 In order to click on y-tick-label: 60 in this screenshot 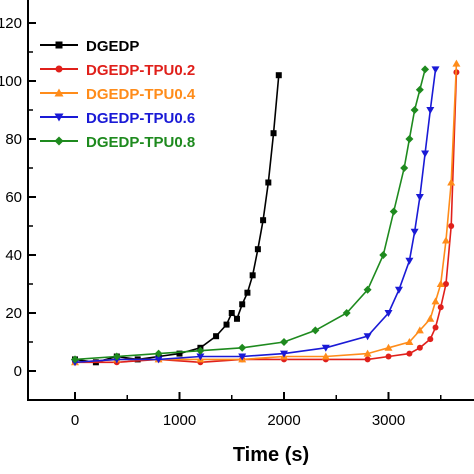, I will do `click(13, 197)`.